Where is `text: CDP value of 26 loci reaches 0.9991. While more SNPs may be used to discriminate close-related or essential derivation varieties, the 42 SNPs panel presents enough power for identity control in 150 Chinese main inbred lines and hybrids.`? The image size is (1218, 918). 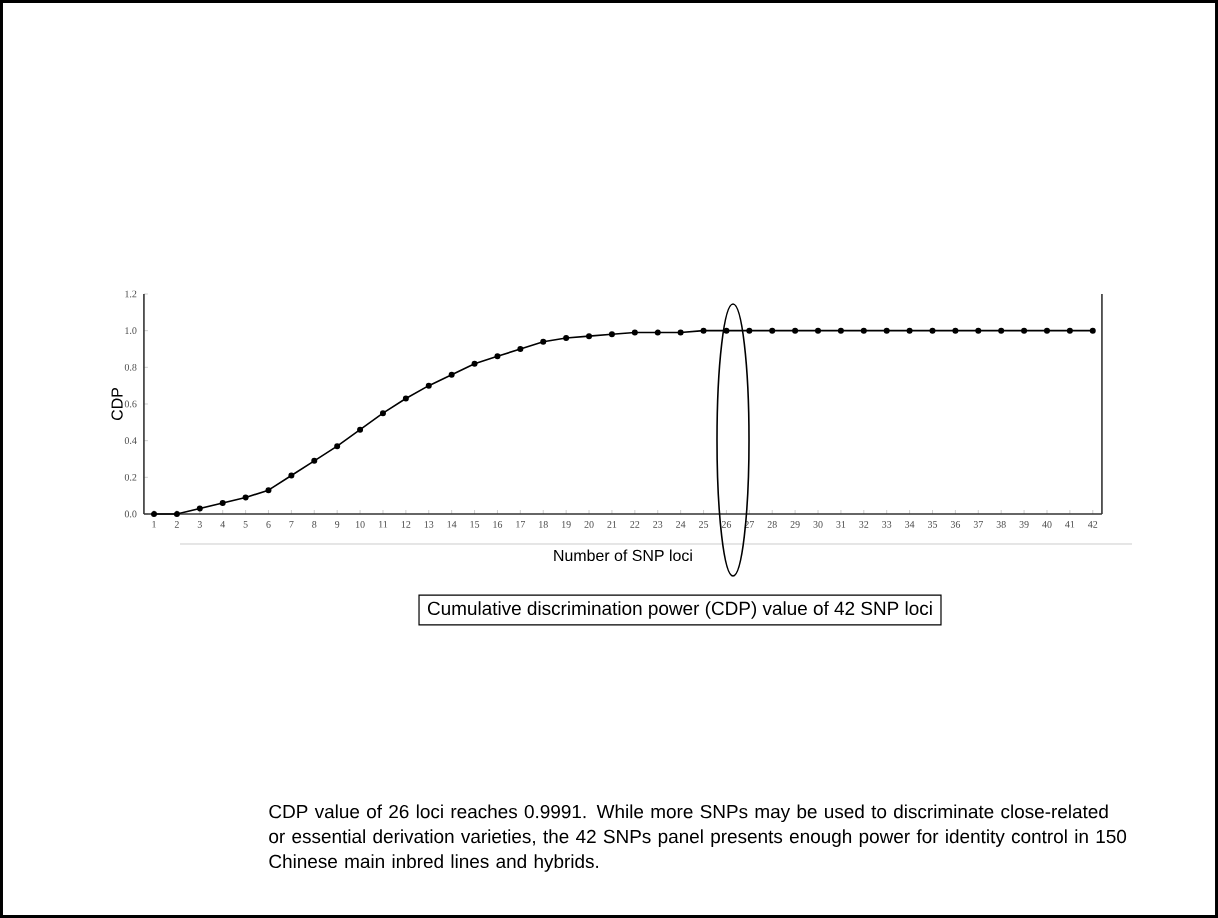 text: CDP value of 26 loci reaches 0.9991. While more SNPs may be used to discriminate close-related or essential derivation varieties, the 42 SNPs panel presents enough power for identity control in 150 Chinese main inbred lines and hybrids. is located at coordinates (698, 838).